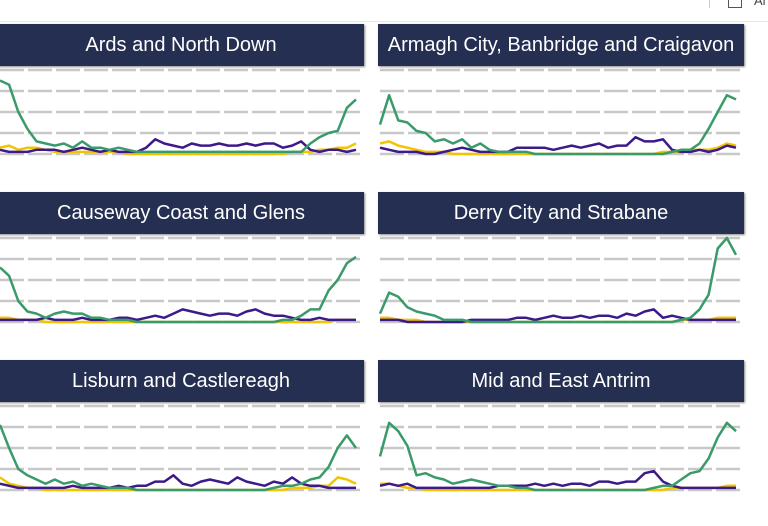  Describe the element at coordinates (735, 4) in the screenshot. I see `select-all-checkbox` at that location.